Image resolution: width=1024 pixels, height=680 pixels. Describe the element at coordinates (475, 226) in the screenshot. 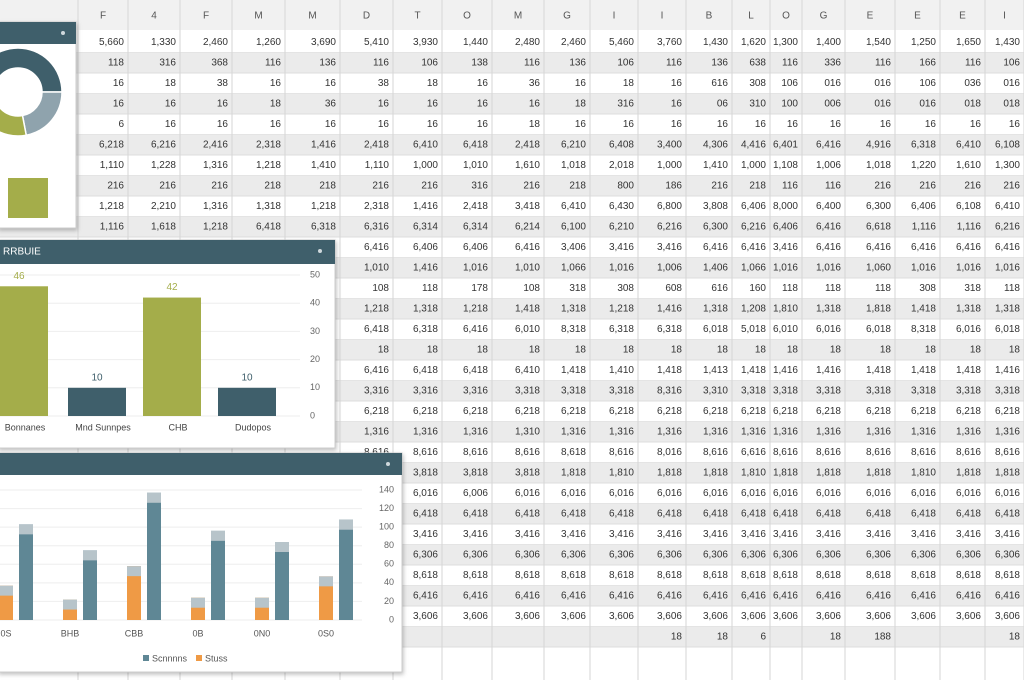

I see `cell: 6,314` at that location.